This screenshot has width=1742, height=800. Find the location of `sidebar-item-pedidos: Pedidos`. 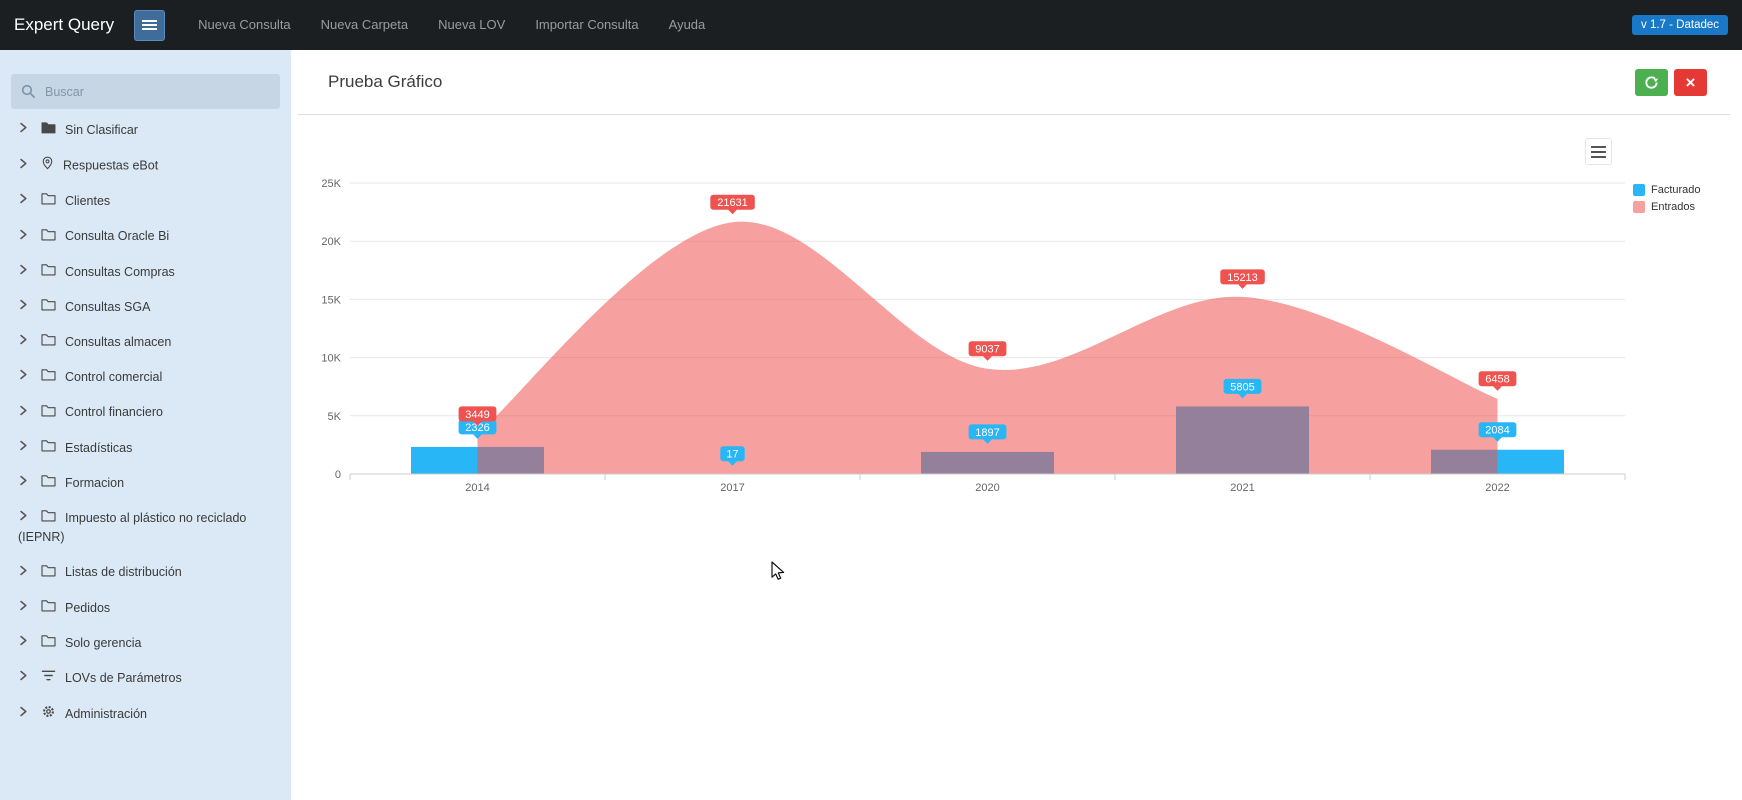

sidebar-item-pedidos: Pedidos is located at coordinates (145, 608).